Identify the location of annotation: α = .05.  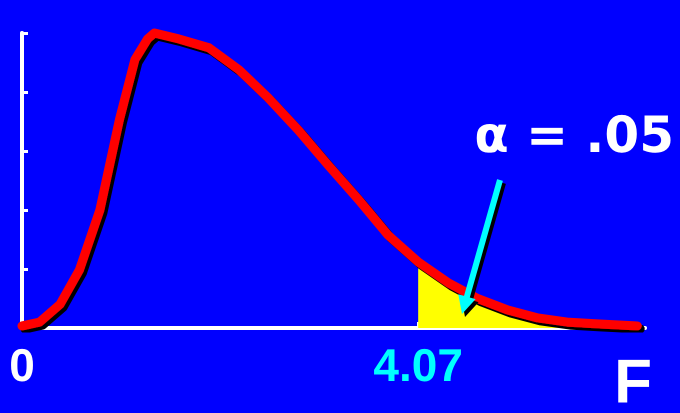
(574, 135).